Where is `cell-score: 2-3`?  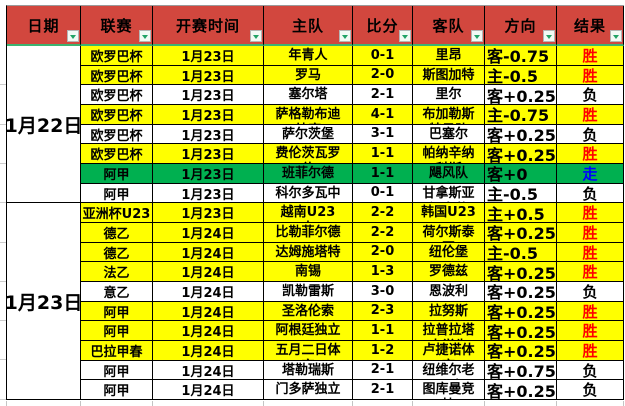 cell-score: 2-3 is located at coordinates (383, 311).